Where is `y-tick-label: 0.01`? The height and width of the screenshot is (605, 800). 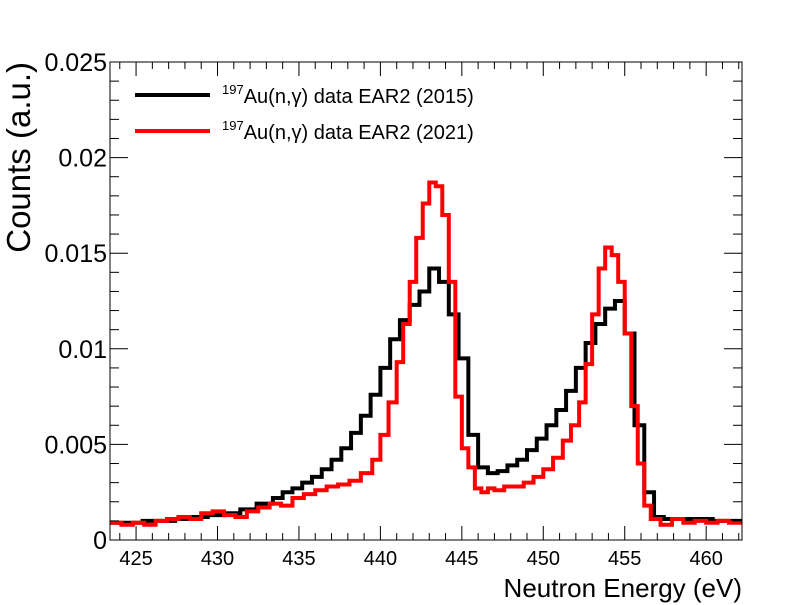
y-tick-label: 0.01 is located at coordinates (82, 350).